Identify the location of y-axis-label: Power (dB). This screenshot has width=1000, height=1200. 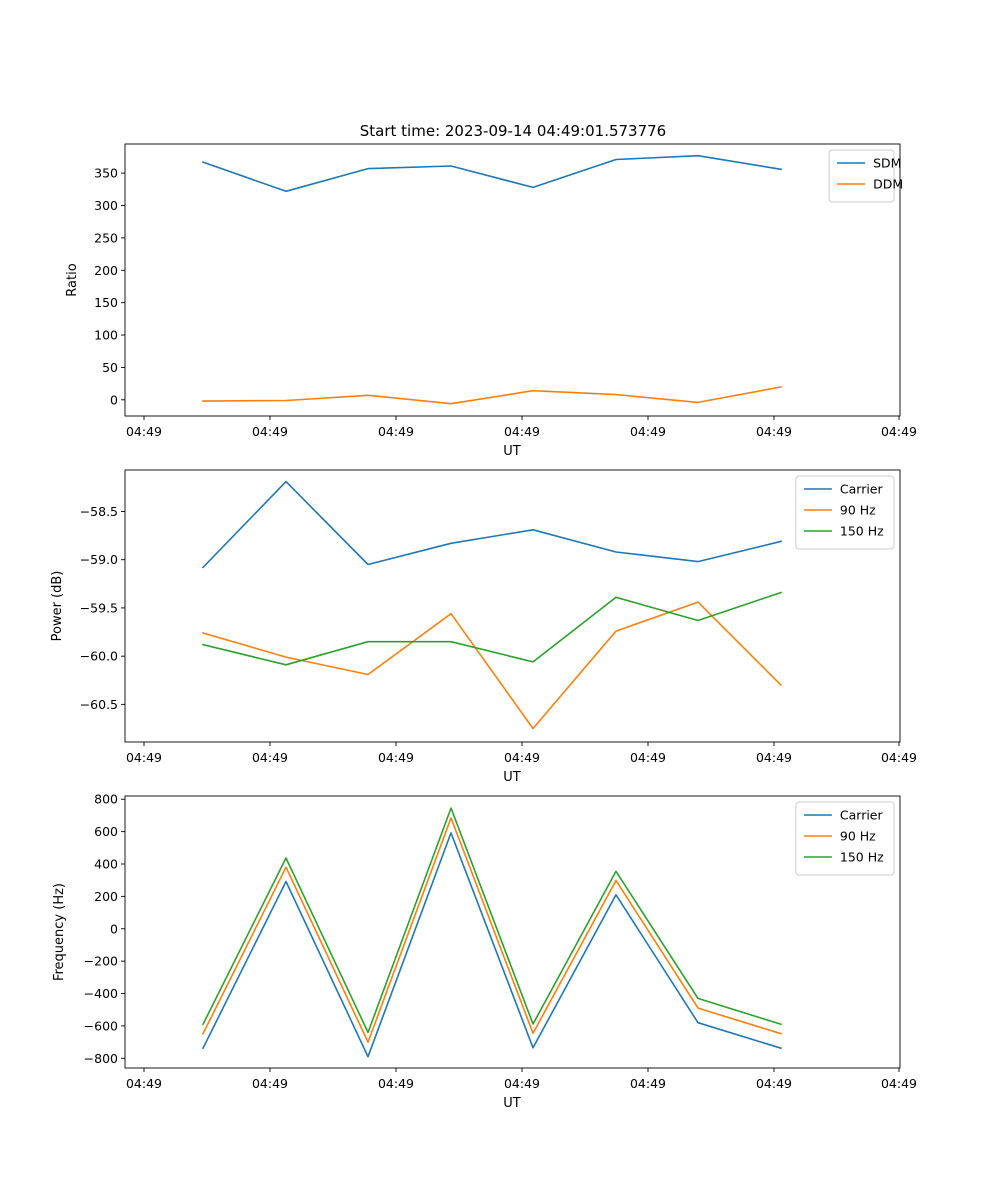
(57, 606).